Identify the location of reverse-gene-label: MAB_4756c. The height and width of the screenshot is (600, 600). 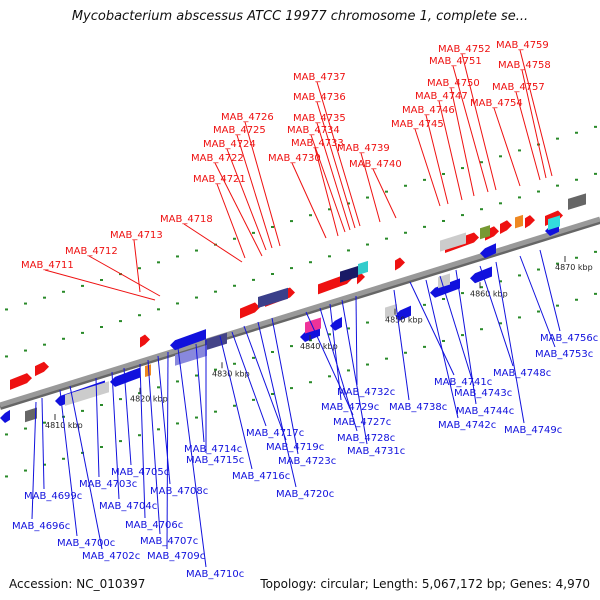
(569, 338).